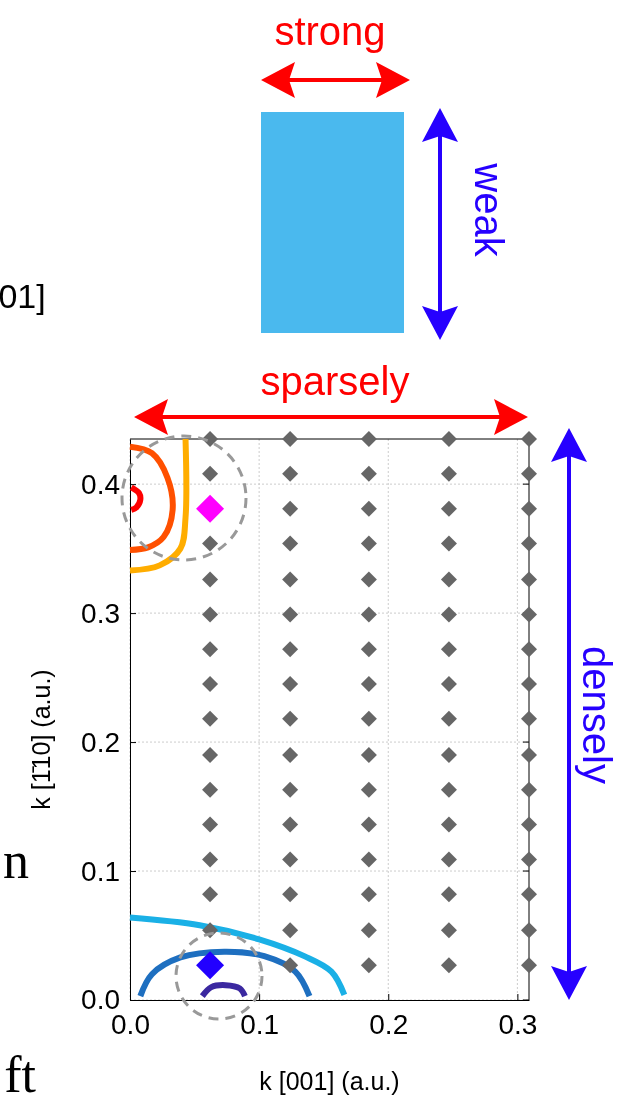 This screenshot has width=622, height=1099. Describe the element at coordinates (100, 484) in the screenshot. I see `y-tick-label: 0.4` at that location.